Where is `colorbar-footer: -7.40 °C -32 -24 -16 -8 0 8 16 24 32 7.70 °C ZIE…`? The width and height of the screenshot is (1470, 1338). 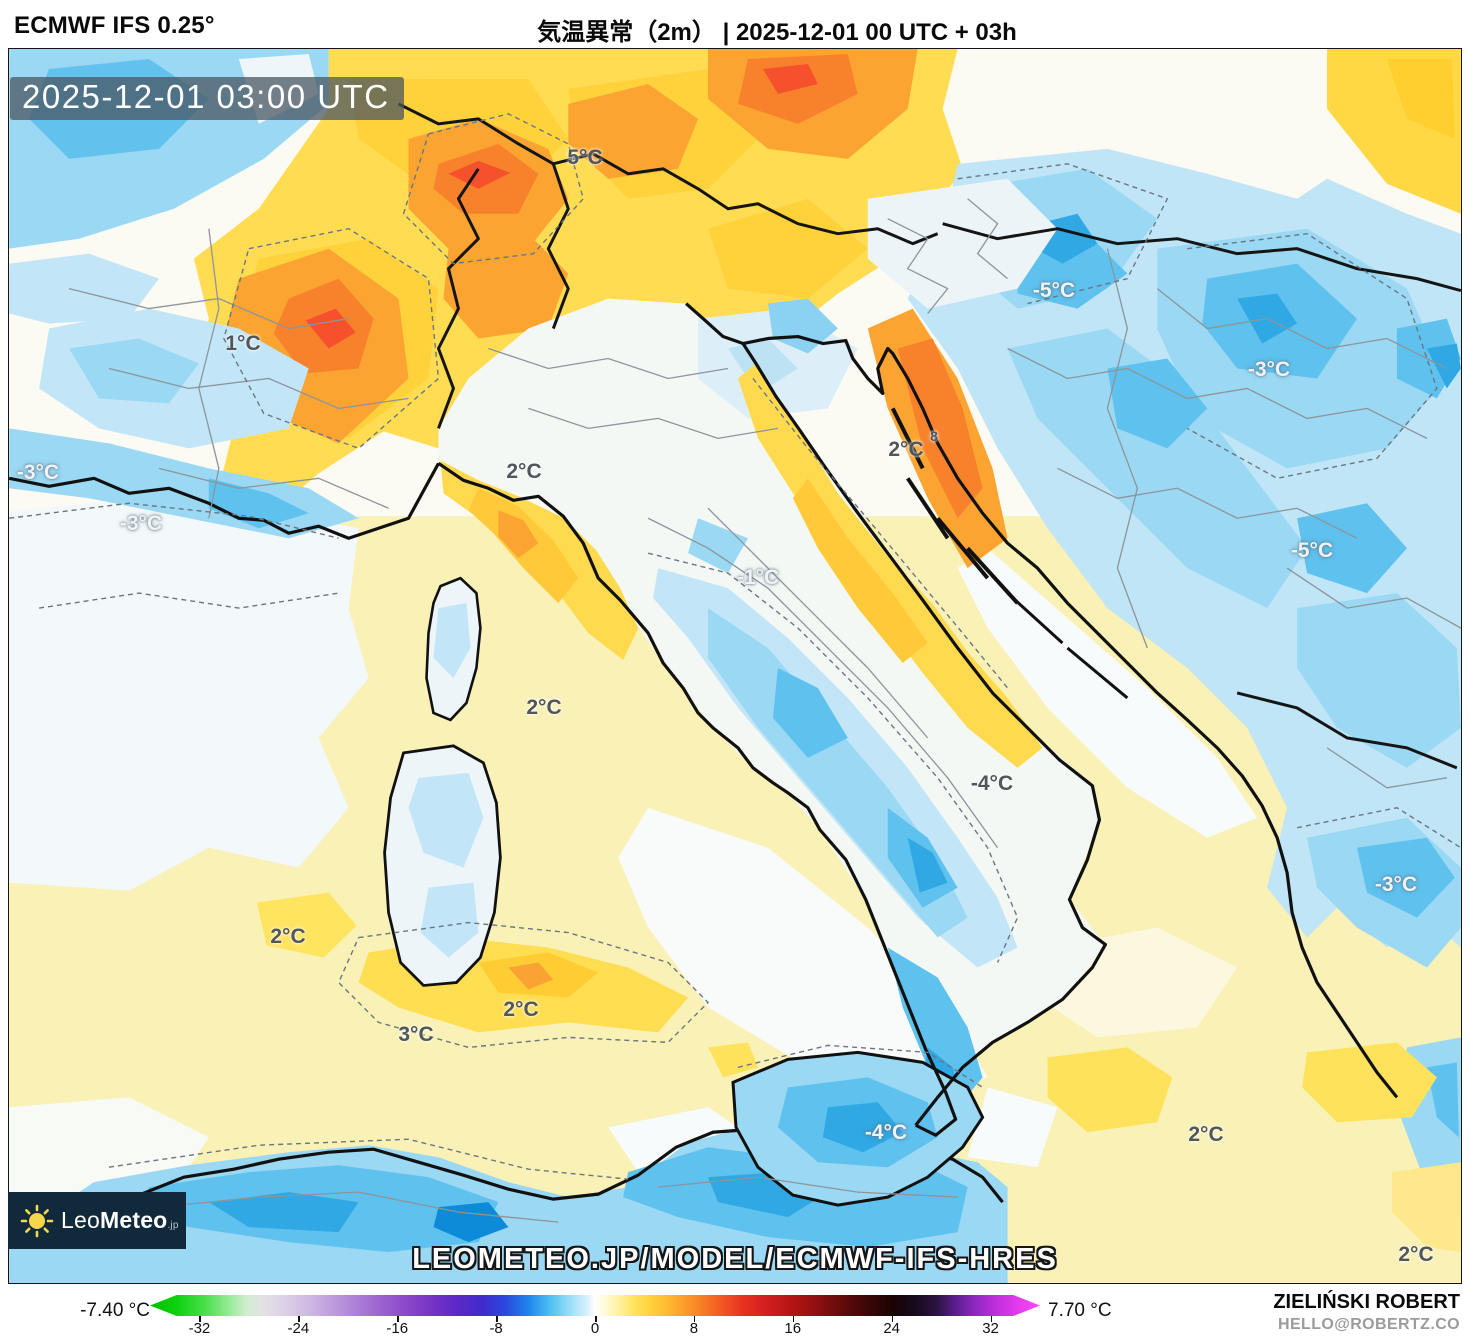 colorbar-footer: -7.40 °C -32 -24 -16 -8 0 8 16 24 32 7.70 °C ZIE… is located at coordinates (735, 1312).